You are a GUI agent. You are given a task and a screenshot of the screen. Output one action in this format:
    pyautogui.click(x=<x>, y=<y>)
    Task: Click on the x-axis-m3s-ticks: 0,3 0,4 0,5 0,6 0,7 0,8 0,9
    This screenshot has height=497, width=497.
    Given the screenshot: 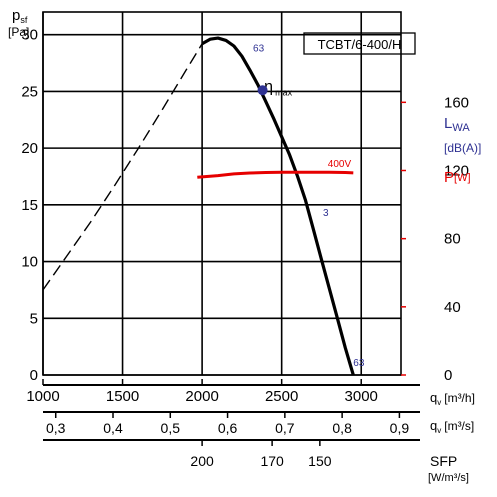 What is the action you would take?
    pyautogui.click(x=227, y=424)
    